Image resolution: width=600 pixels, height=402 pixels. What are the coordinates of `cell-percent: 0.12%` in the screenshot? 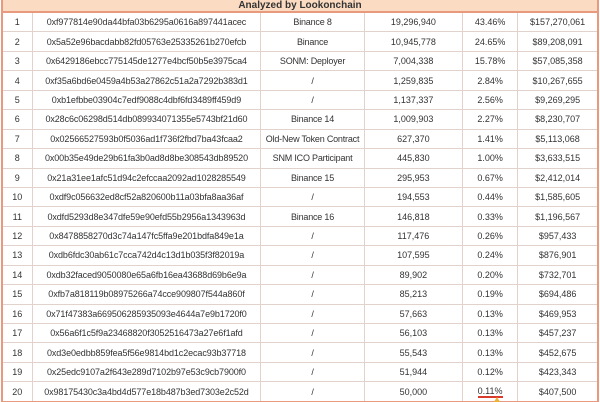 It's located at (490, 372).